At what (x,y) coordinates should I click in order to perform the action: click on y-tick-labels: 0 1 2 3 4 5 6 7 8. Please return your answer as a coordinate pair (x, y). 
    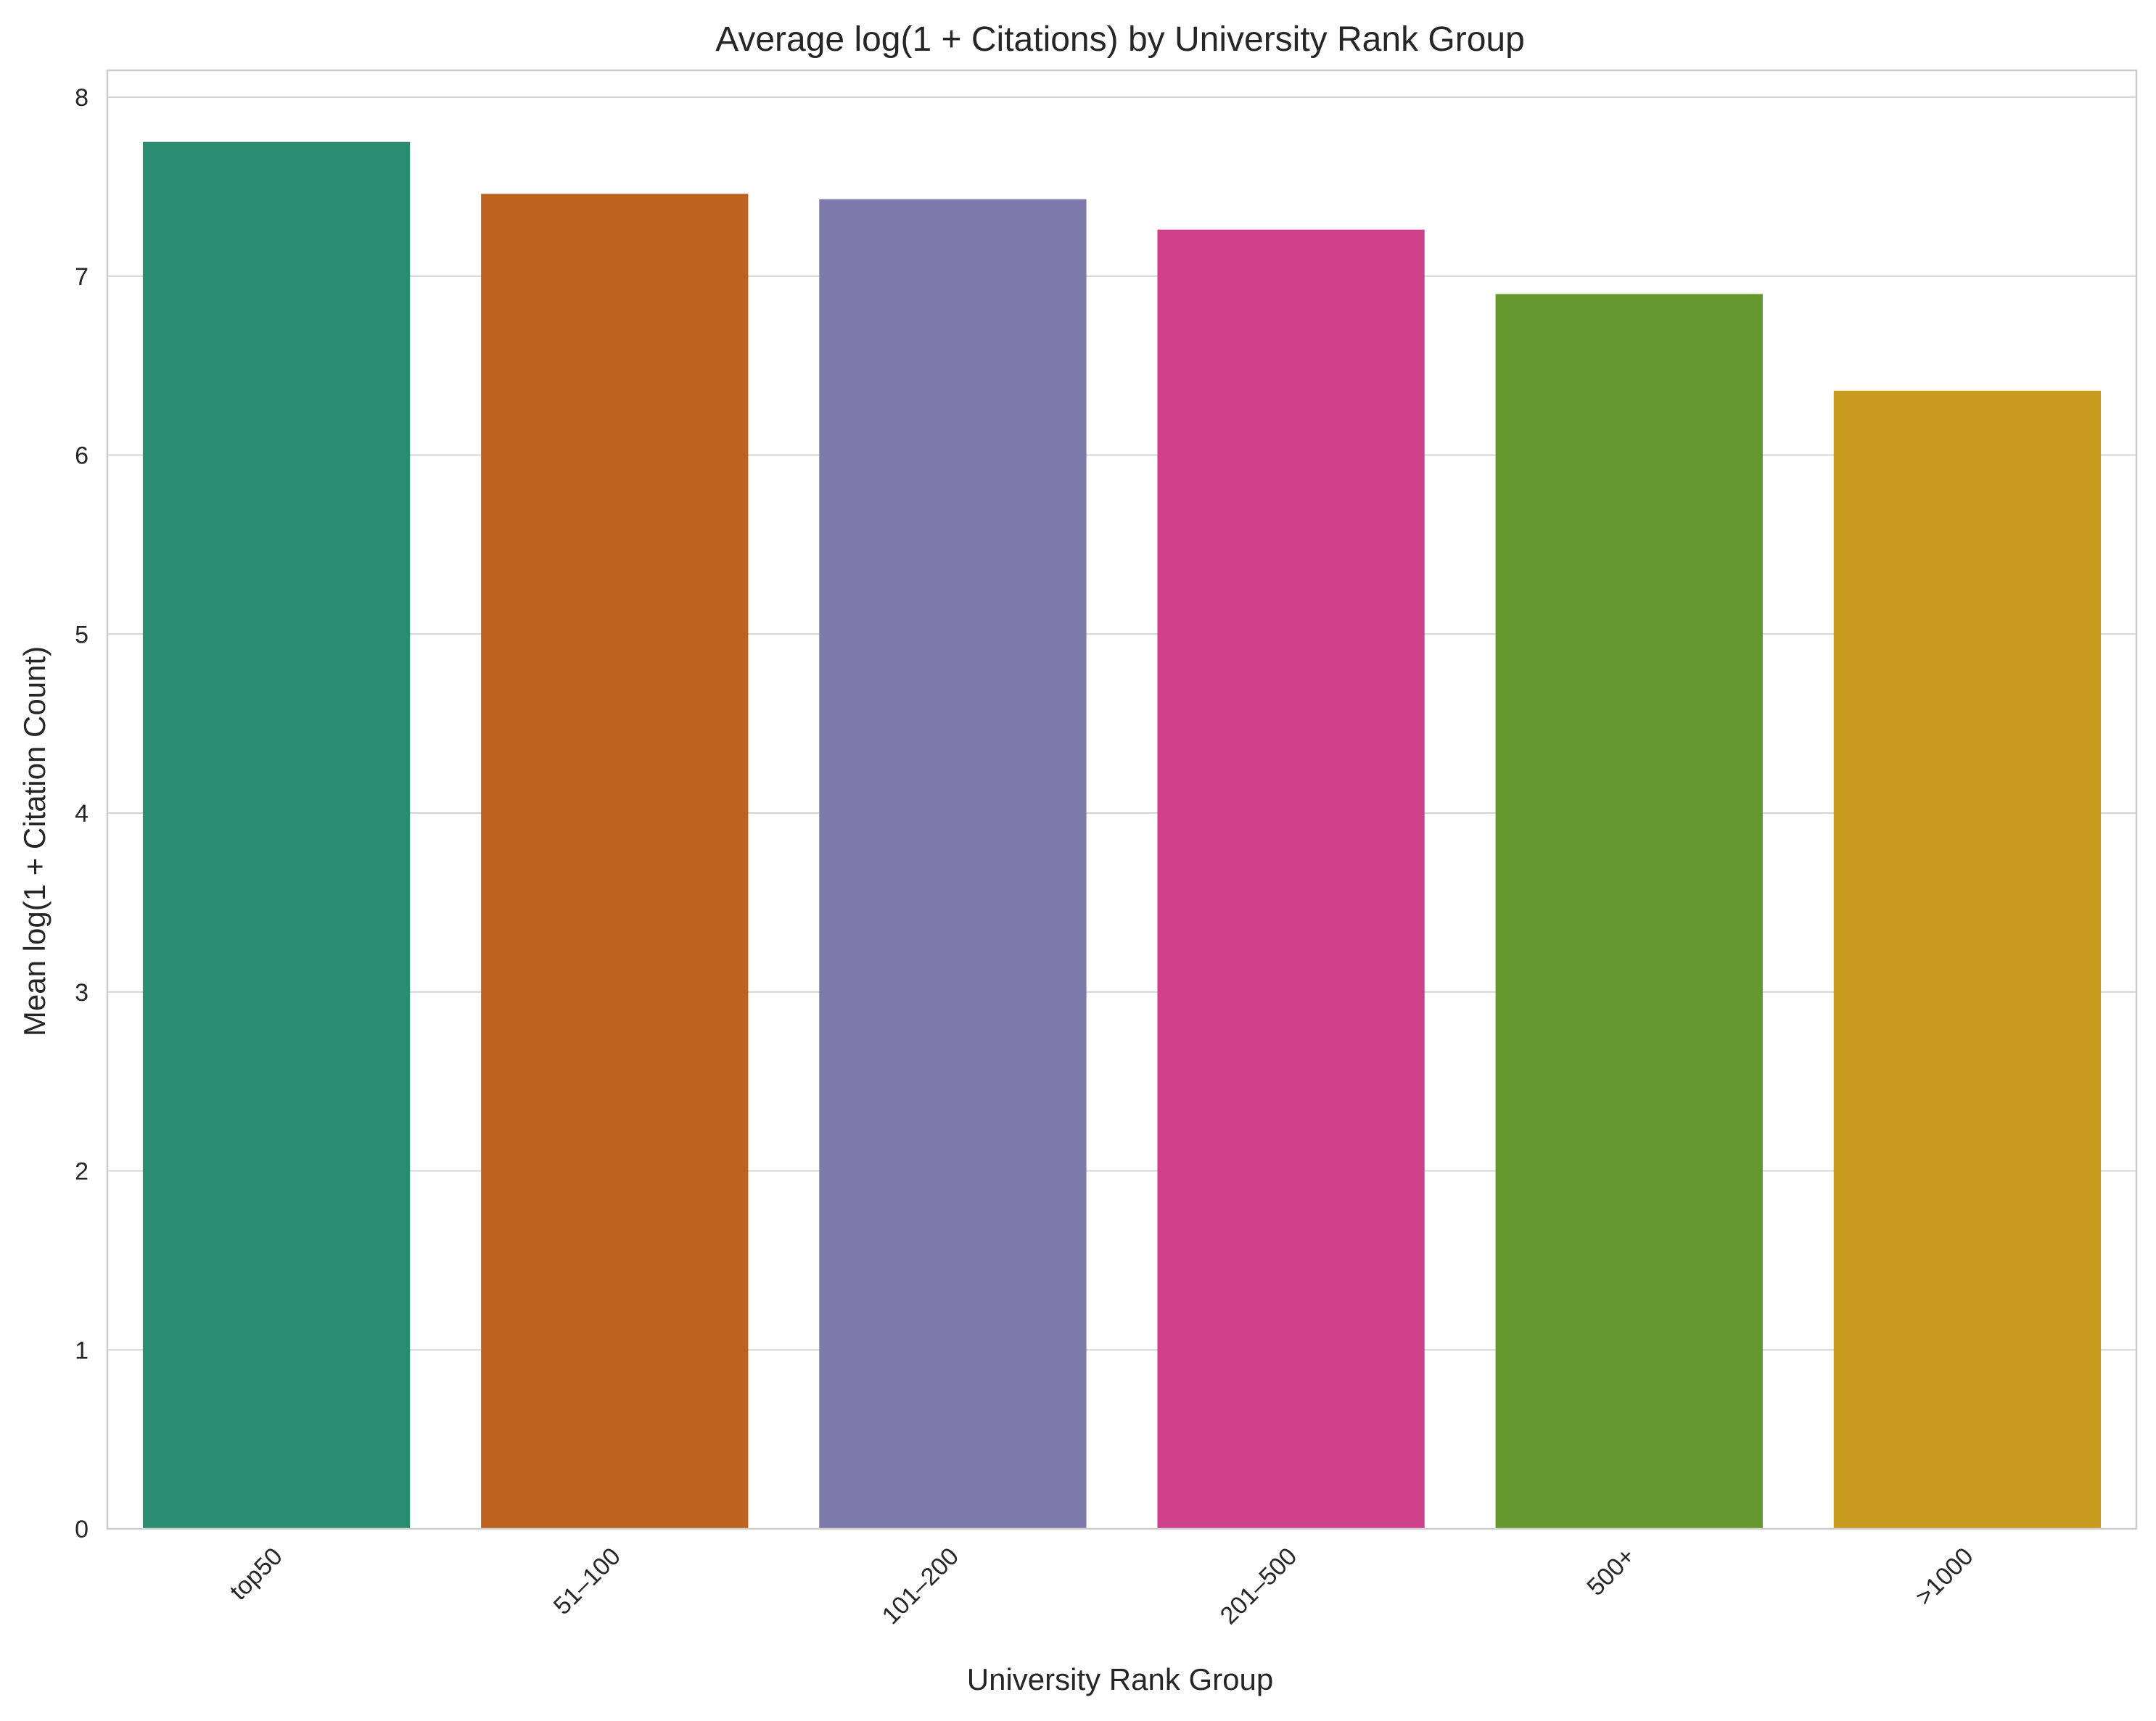
    Looking at the image, I should click on (82, 813).